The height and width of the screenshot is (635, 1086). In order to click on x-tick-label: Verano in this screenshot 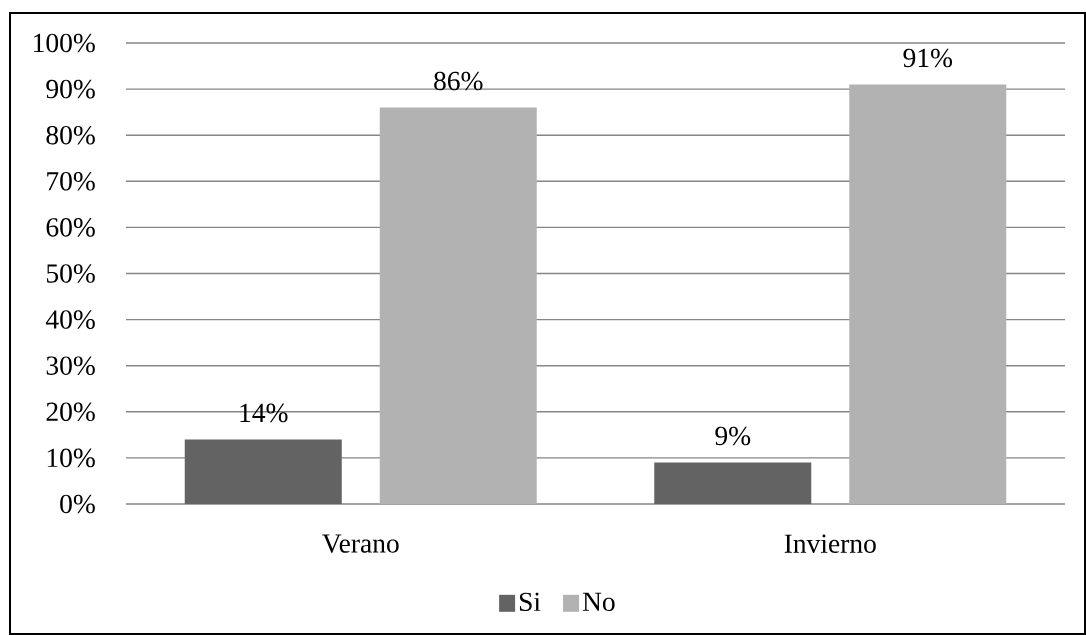, I will do `click(360, 543)`.